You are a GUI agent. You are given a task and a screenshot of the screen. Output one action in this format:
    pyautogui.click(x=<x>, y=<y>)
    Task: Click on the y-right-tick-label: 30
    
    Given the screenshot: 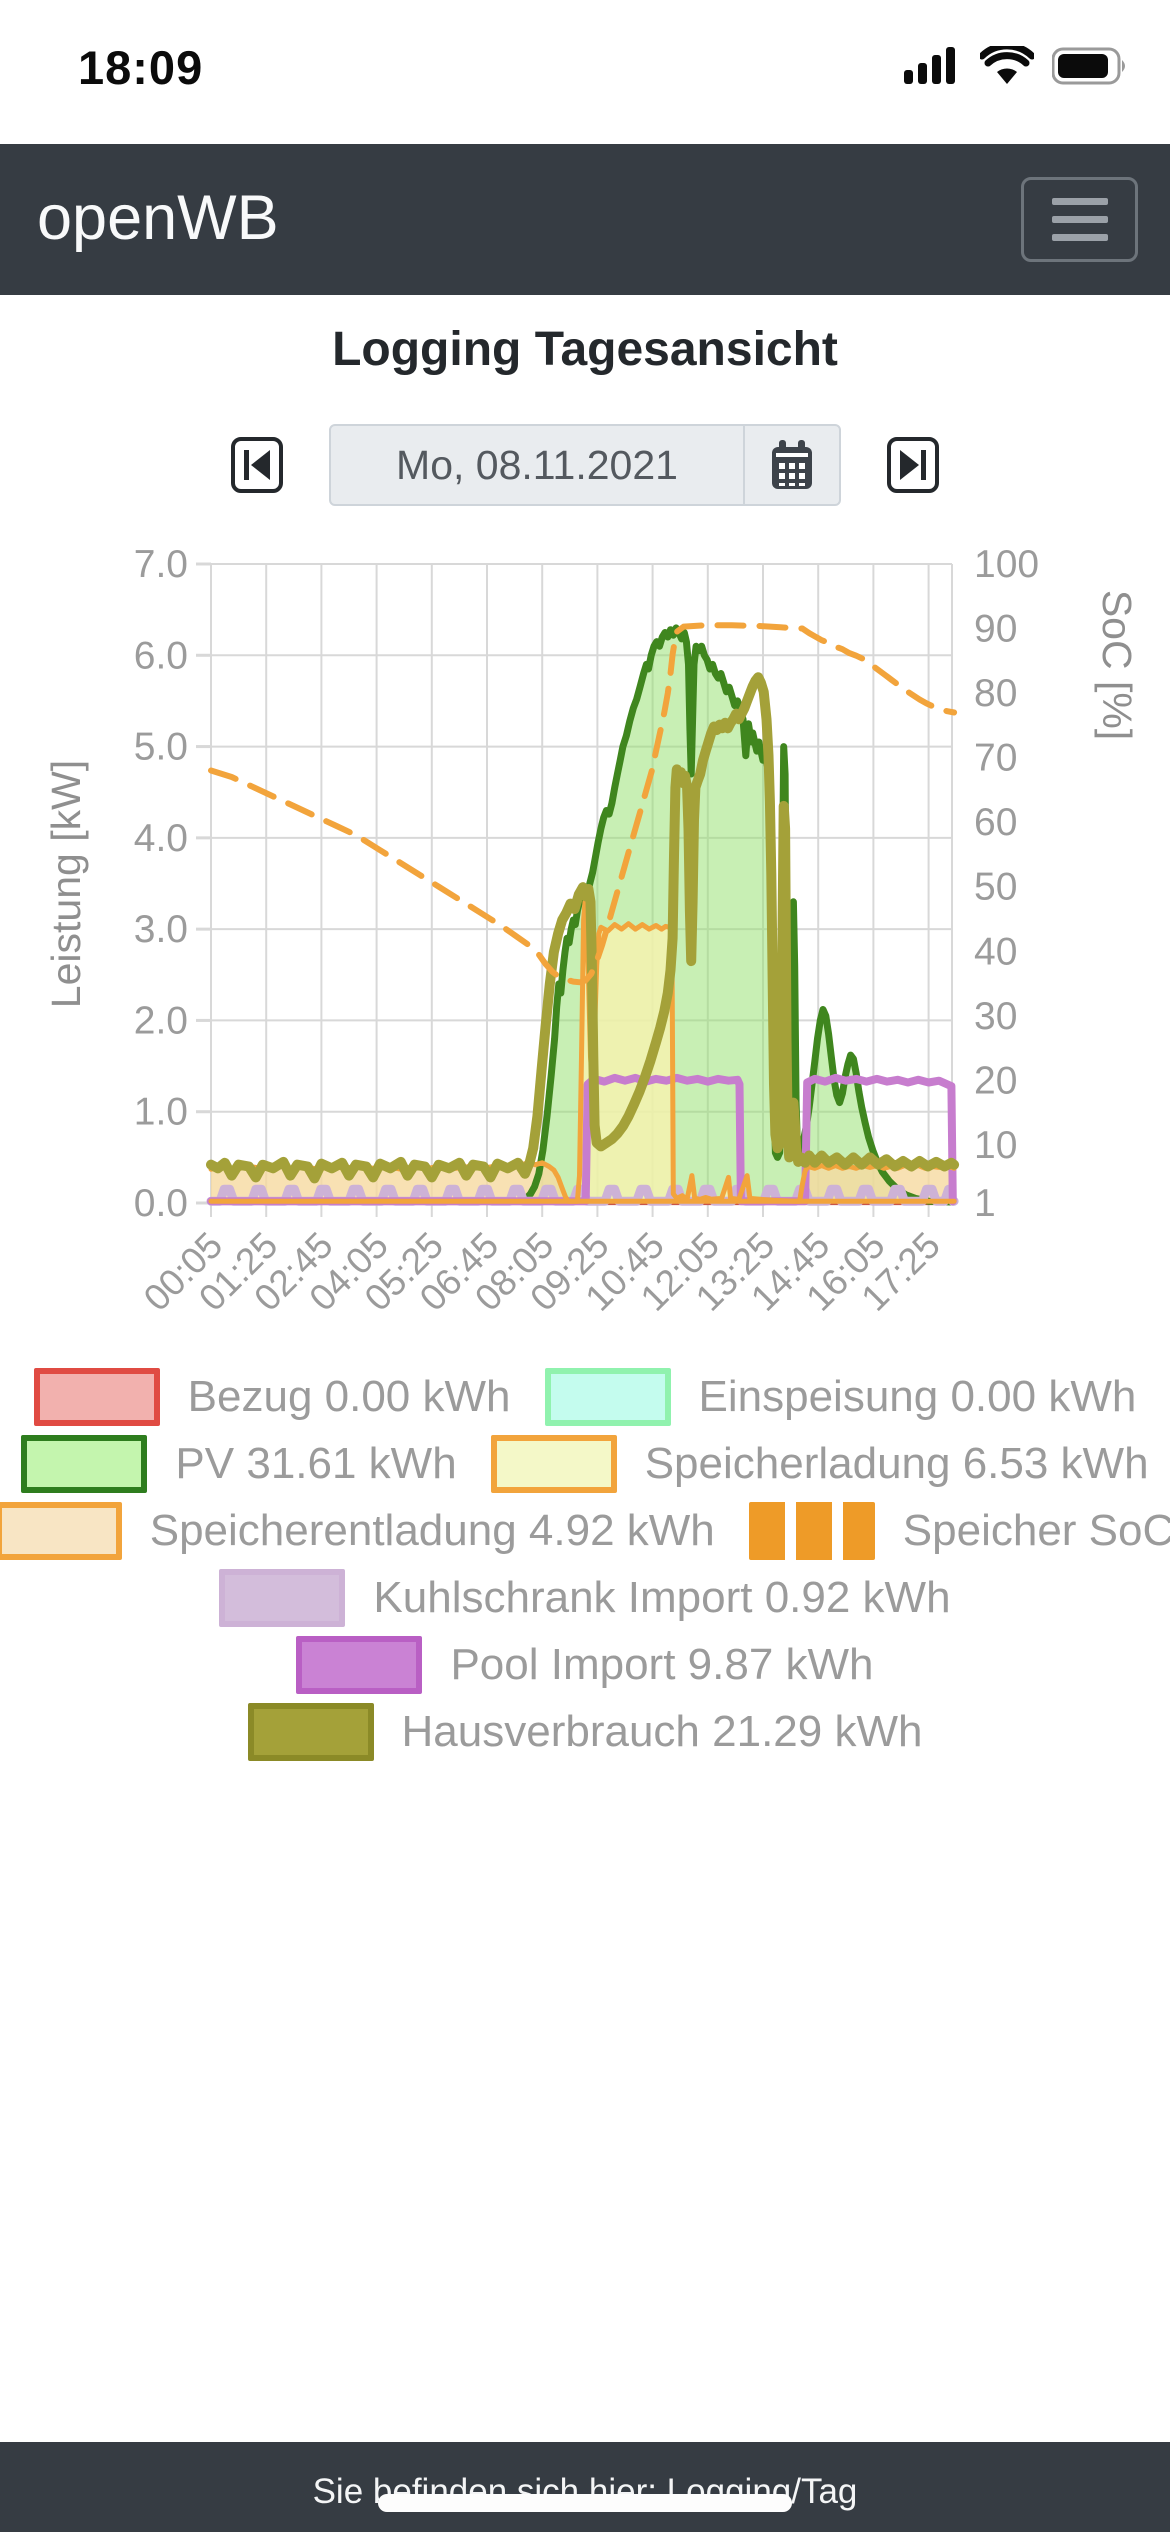 What is the action you would take?
    pyautogui.click(x=995, y=1016)
    